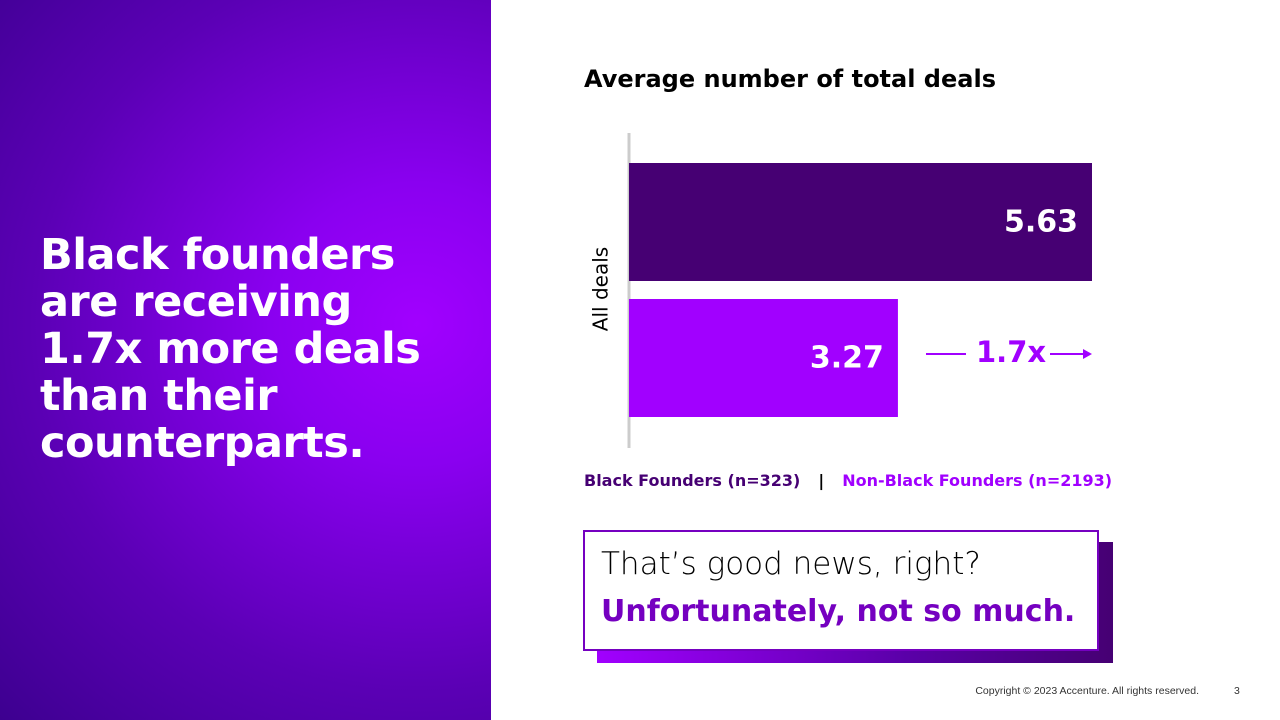 The image size is (1280, 720). I want to click on headline-line: counterparts., so click(202, 443).